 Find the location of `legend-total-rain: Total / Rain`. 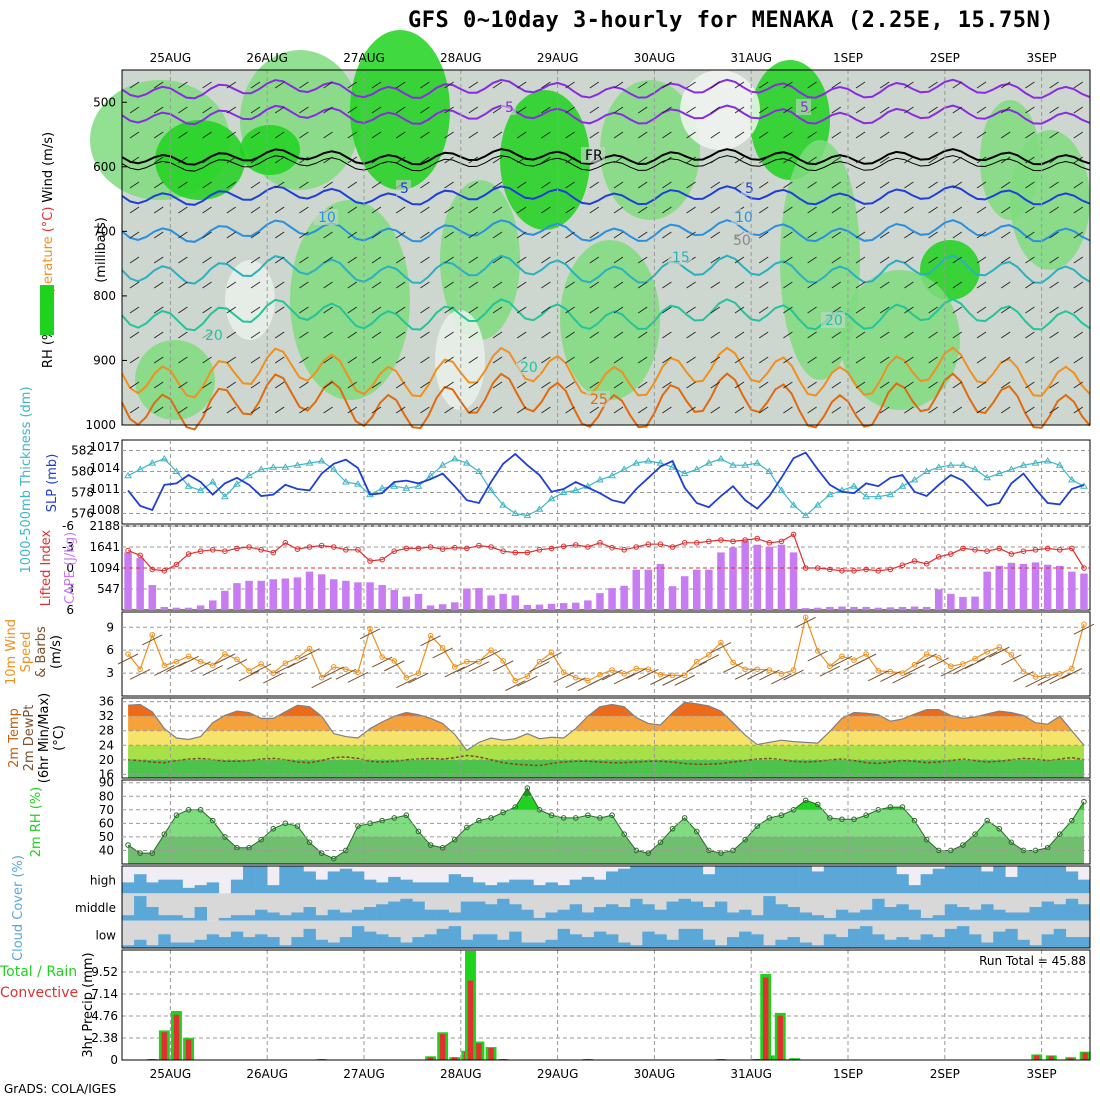

legend-total-rain: Total / Rain is located at coordinates (38, 972).